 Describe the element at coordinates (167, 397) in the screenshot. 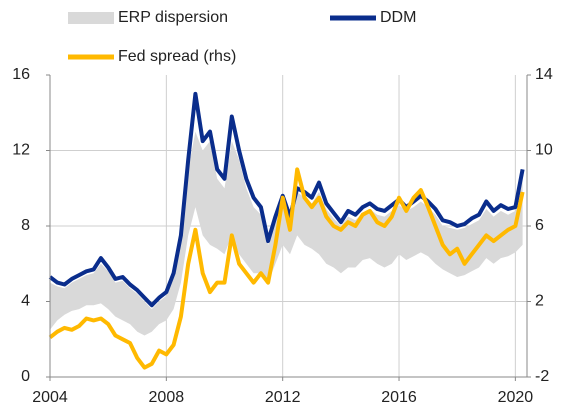

I see `x-tick-label: 2008` at that location.